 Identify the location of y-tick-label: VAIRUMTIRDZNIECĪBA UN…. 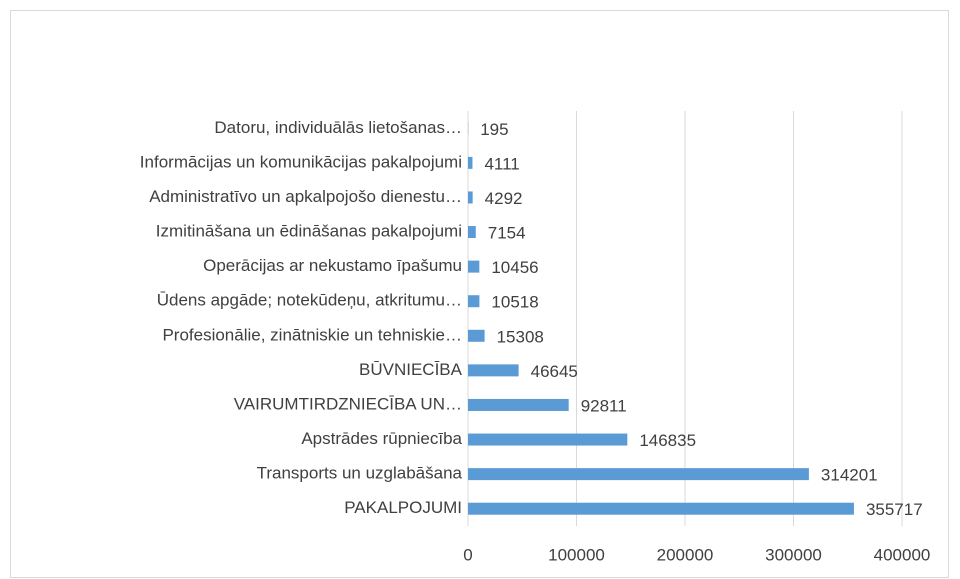
(348, 403).